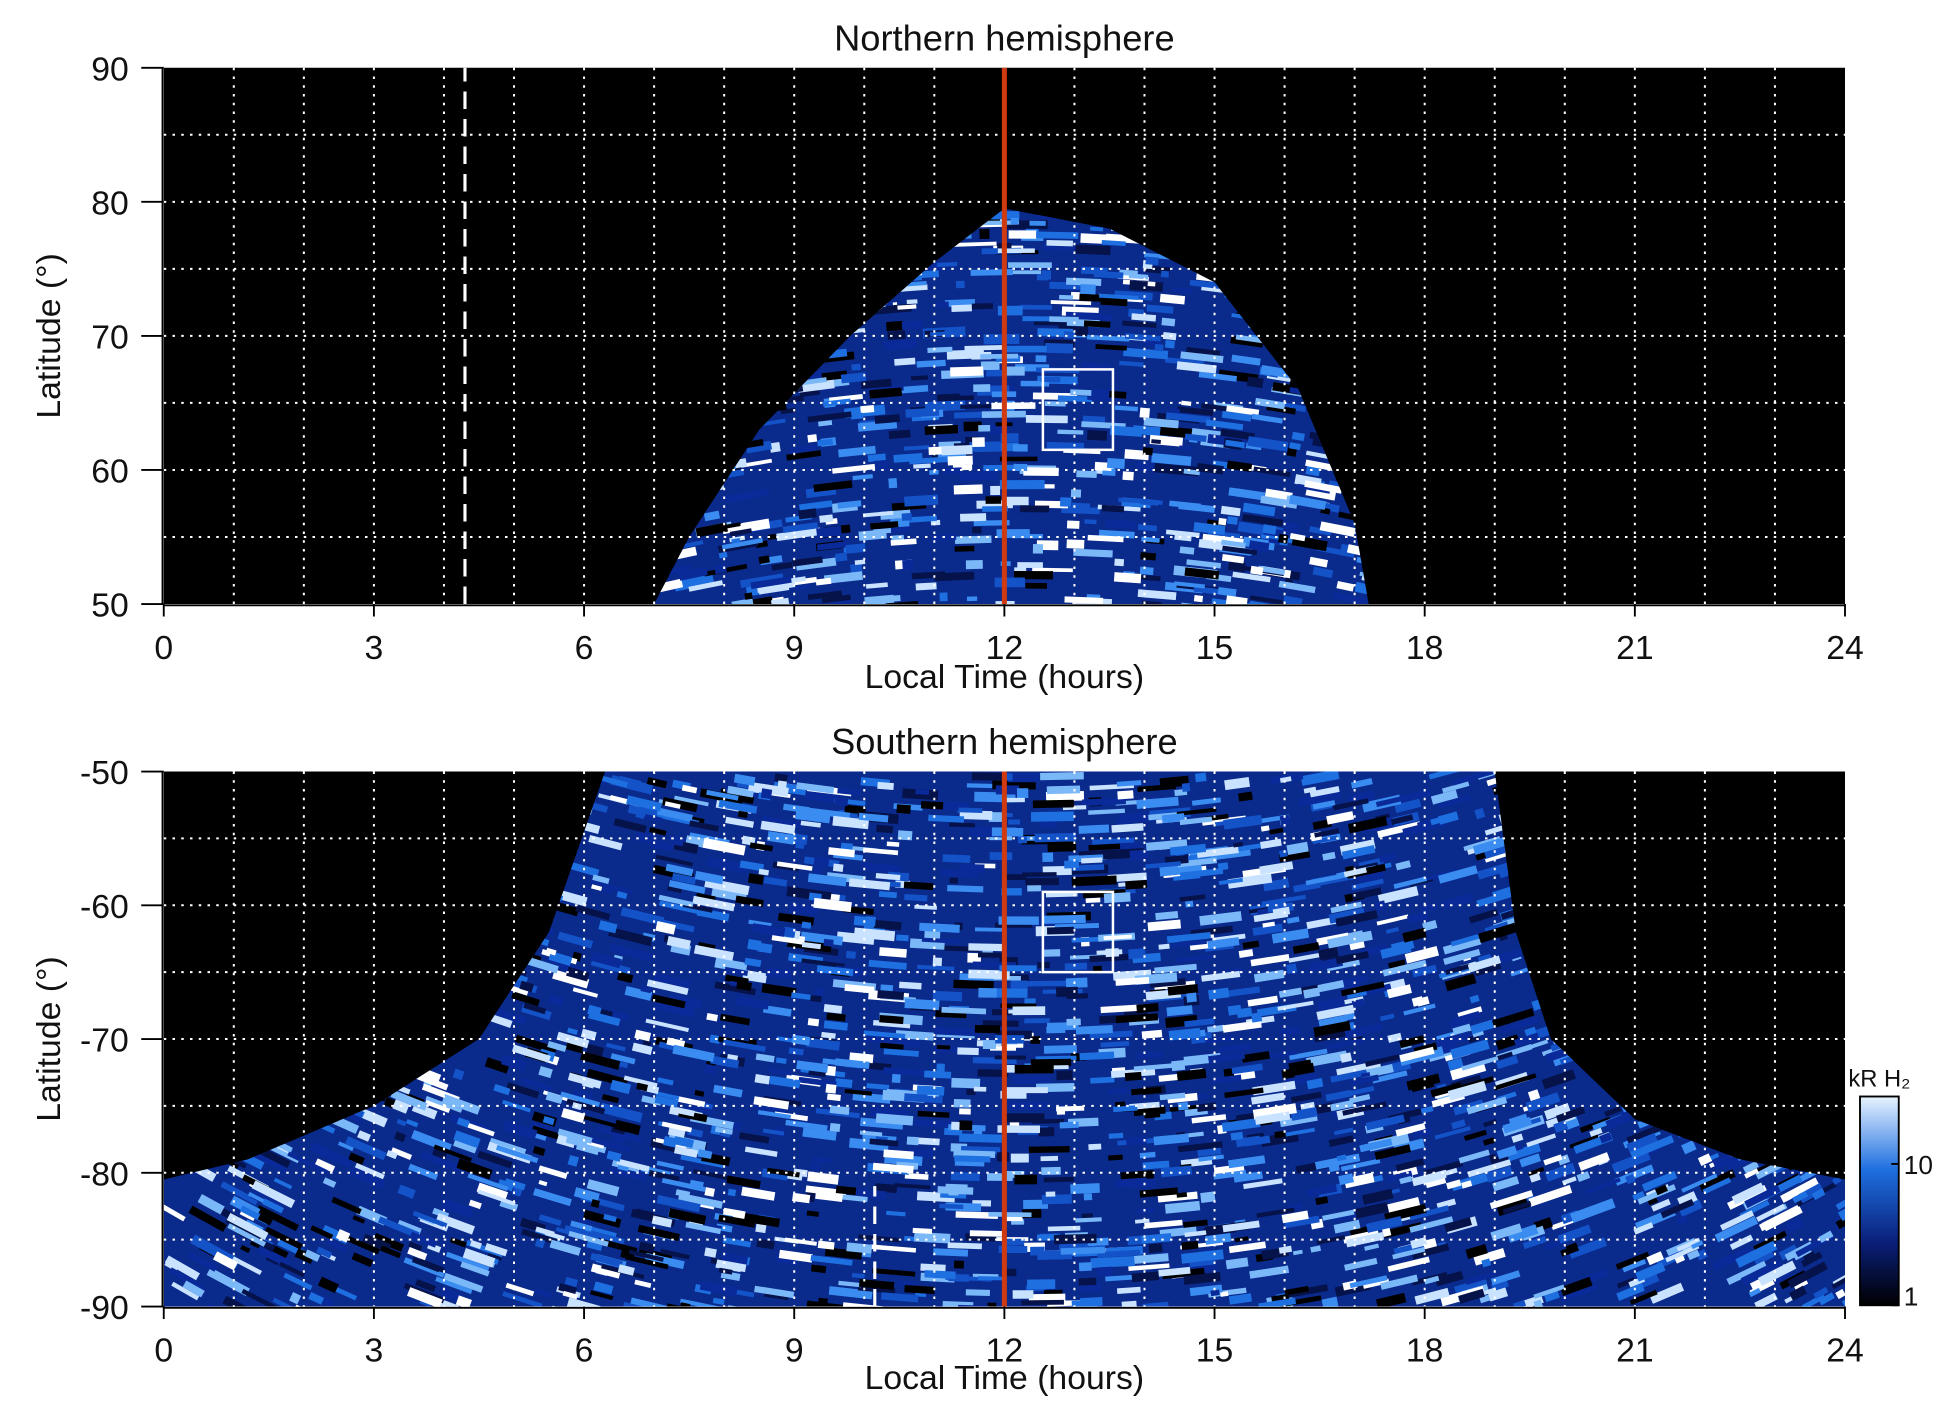 The image size is (1950, 1428). I want to click on x-tick-label: 21, so click(1635, 648).